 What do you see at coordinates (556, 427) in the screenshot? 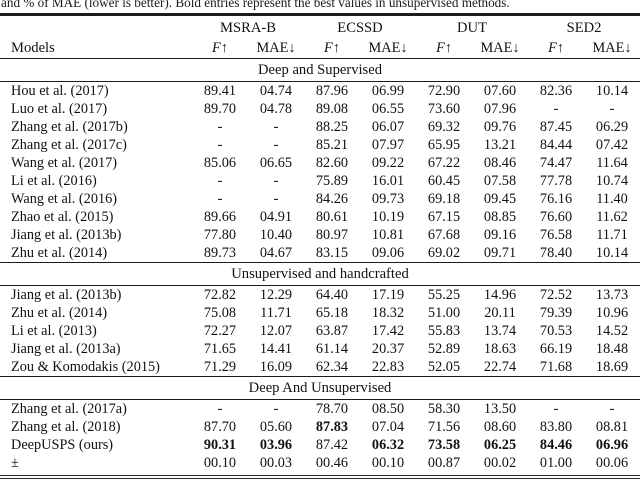
I see `metric-value: 83.80` at bounding box center [556, 427].